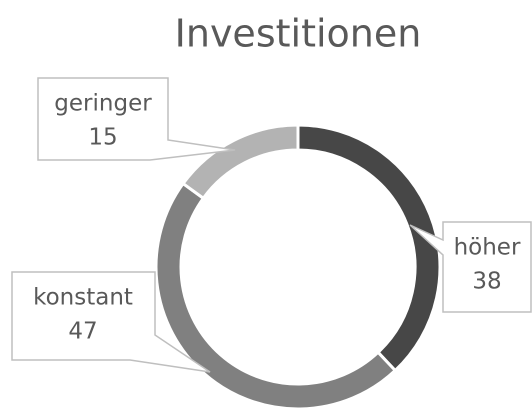  Describe the element at coordinates (487, 248) in the screenshot. I see `data-label-name: höher` at that location.